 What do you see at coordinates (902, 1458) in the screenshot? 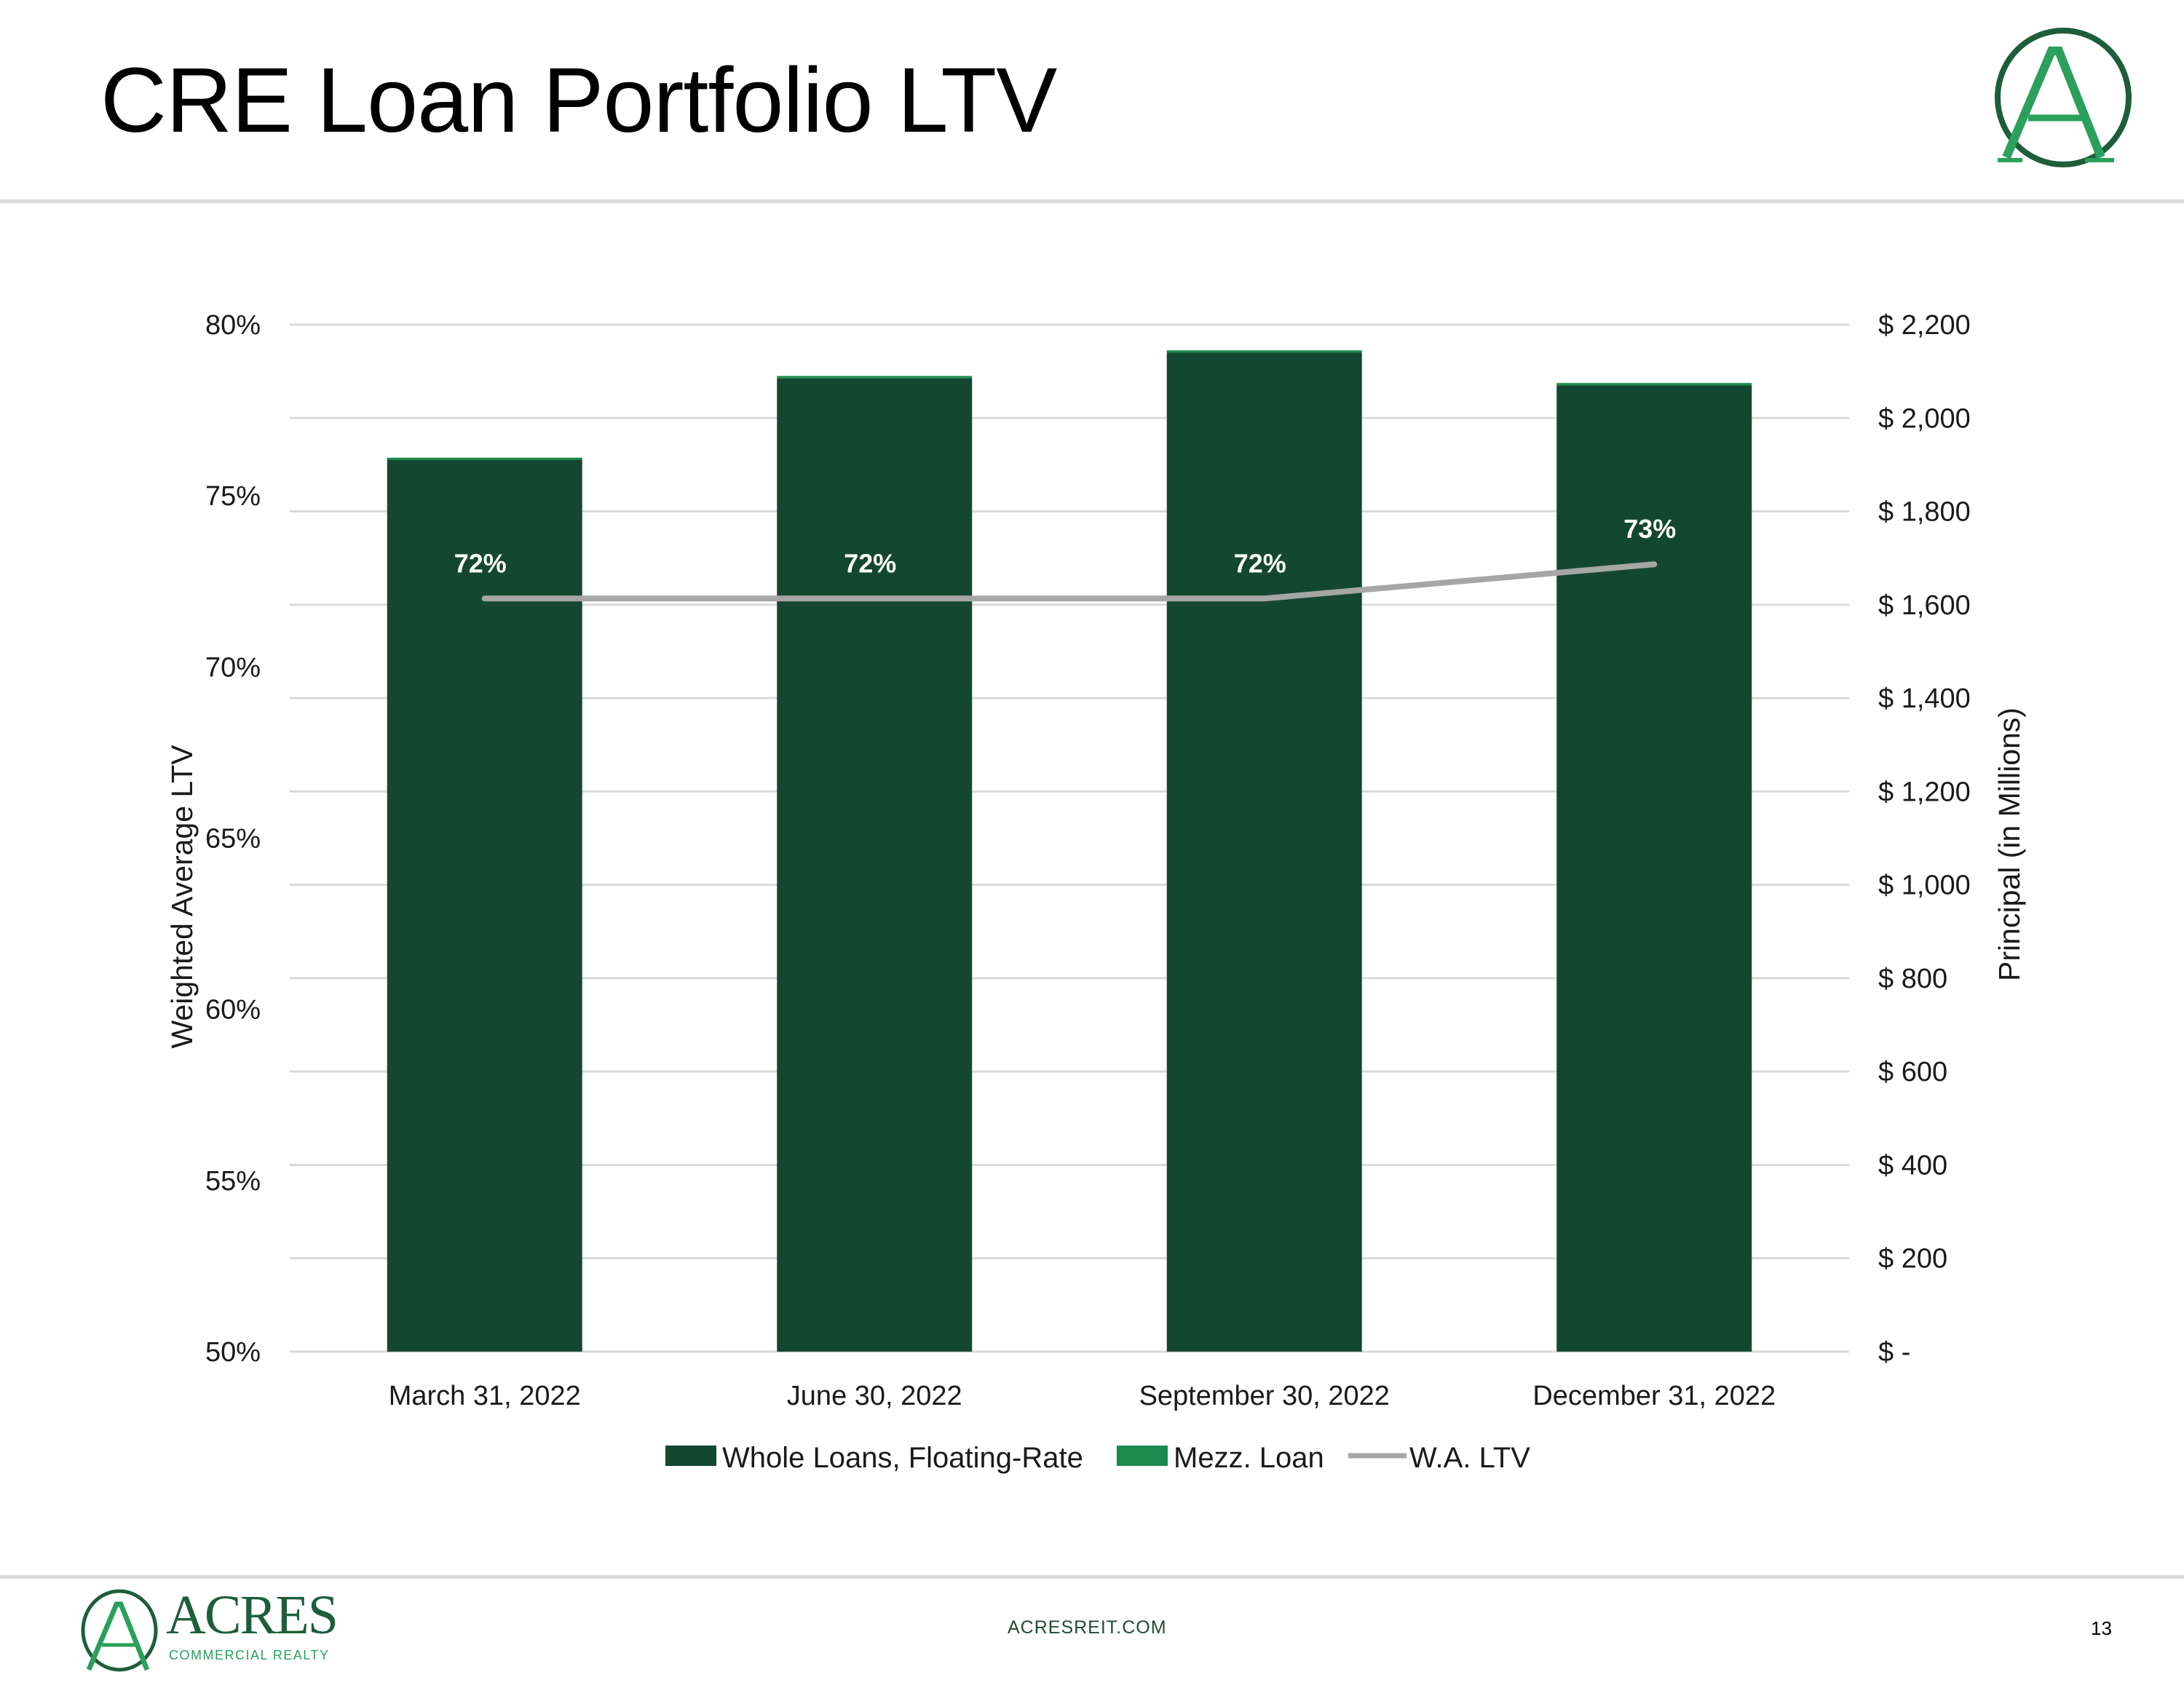
I see `legend-label-whole-loans: Whole Loans, Floating-Rate` at bounding box center [902, 1458].